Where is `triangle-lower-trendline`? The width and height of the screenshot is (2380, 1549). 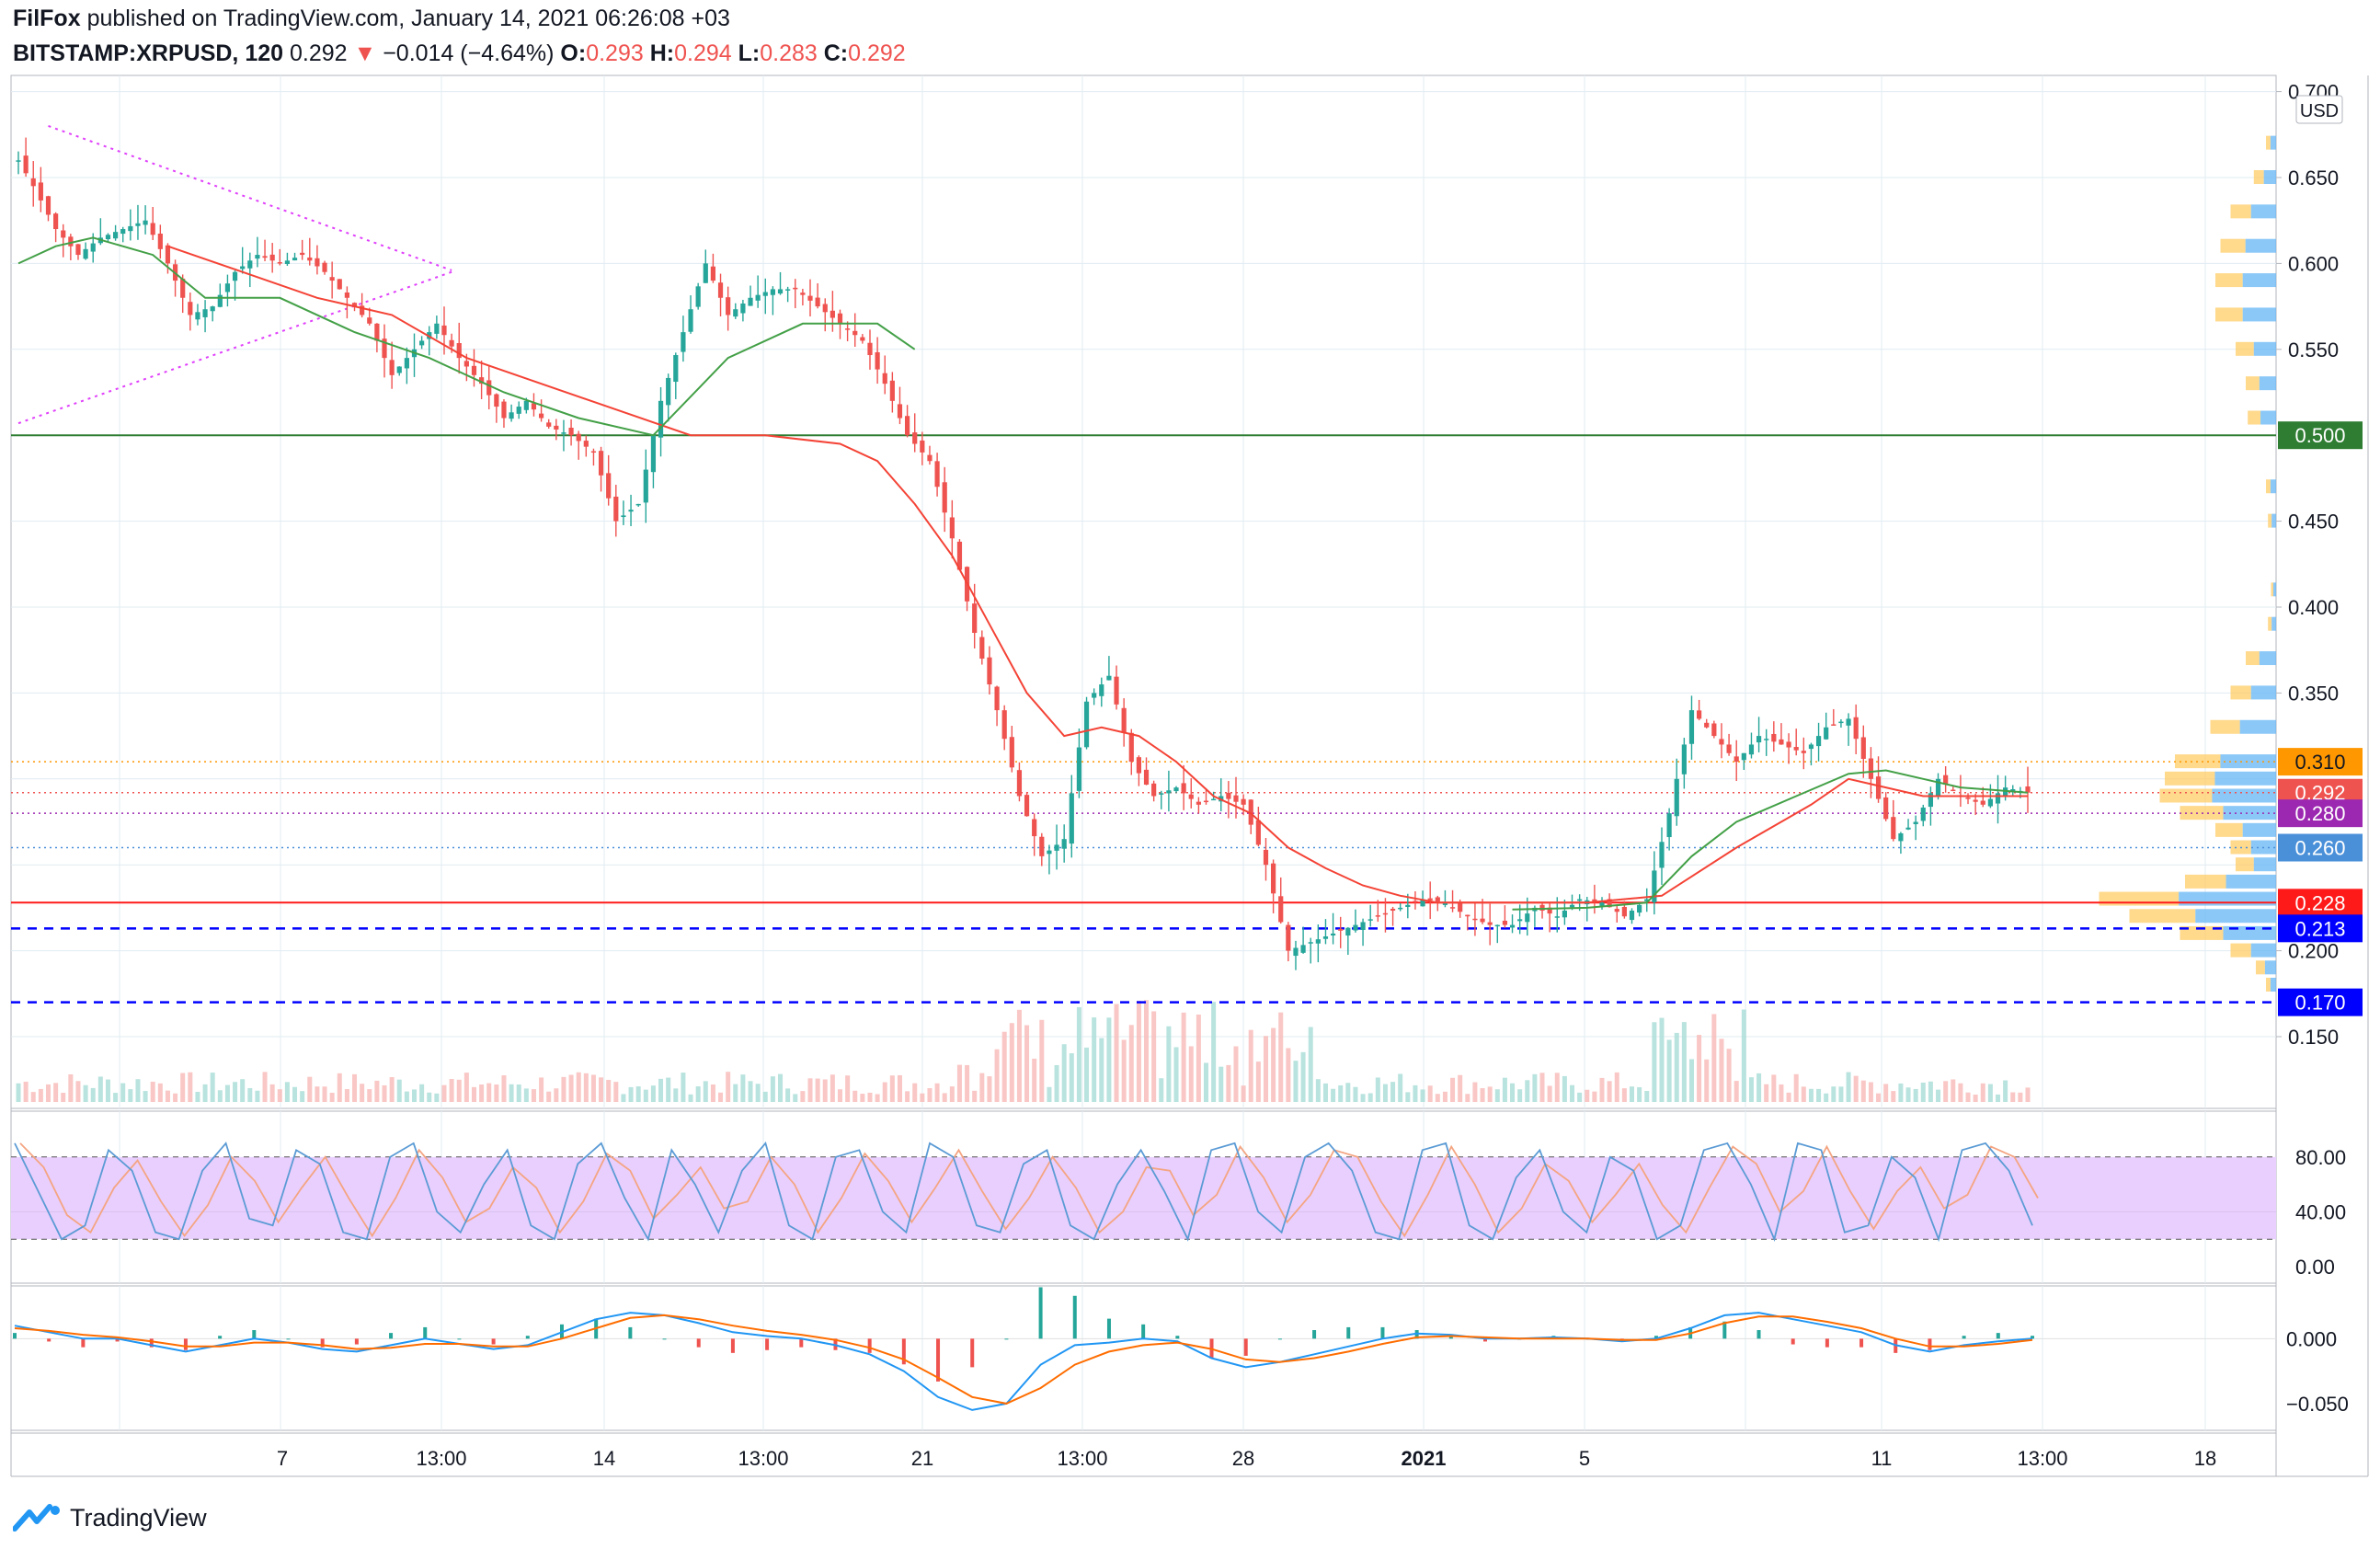 triangle-lower-trendline is located at coordinates (234, 347).